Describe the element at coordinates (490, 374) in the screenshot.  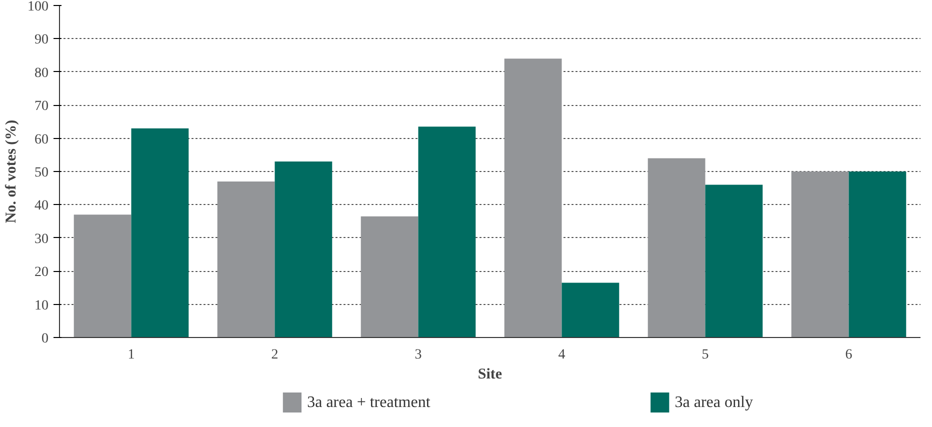
I see `x-axis-title: Site` at that location.